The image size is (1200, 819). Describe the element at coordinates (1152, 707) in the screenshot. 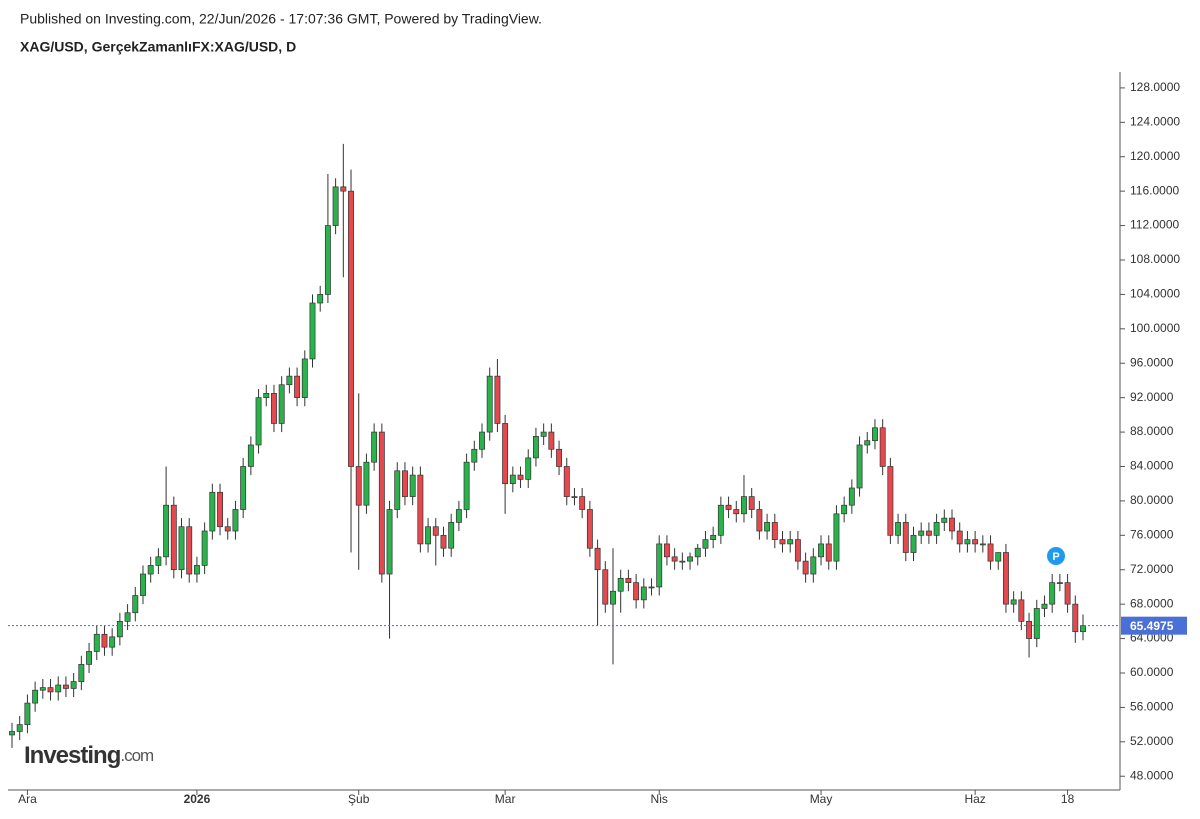

I see `y-tick-label: 56.0000` at that location.